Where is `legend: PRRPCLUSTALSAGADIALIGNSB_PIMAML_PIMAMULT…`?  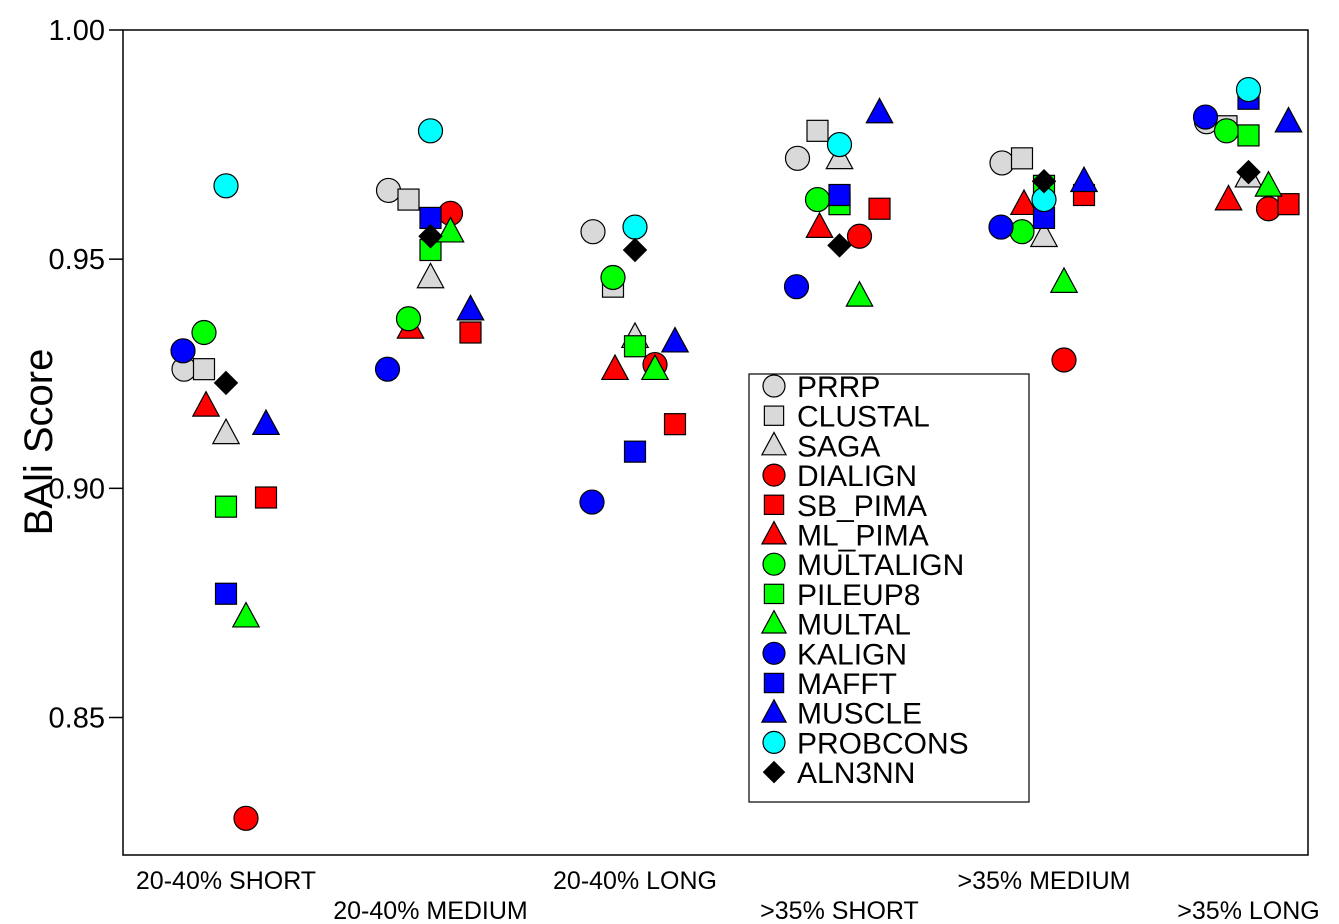
legend: PRRPCLUSTALSAGADIALIGNSB_PIMAML_PIMAMULT… is located at coordinates (889, 587).